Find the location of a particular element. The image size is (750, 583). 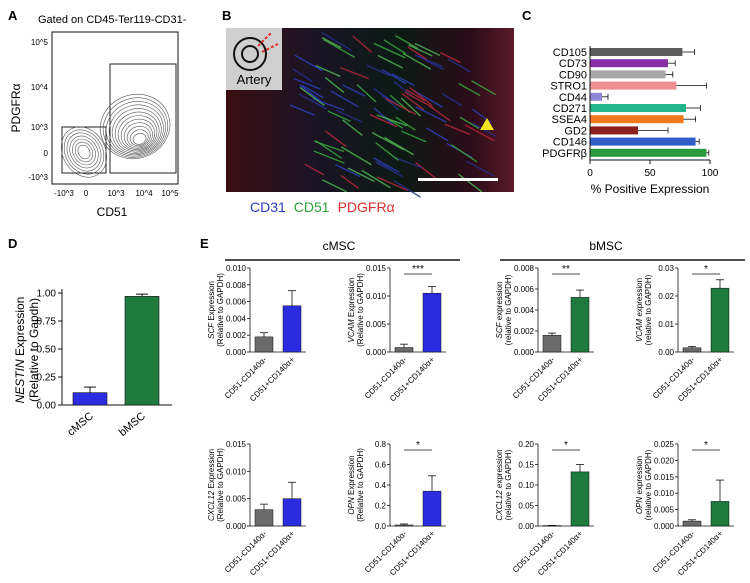

e-ytick-label: 0.008 is located at coordinates (524, 268).